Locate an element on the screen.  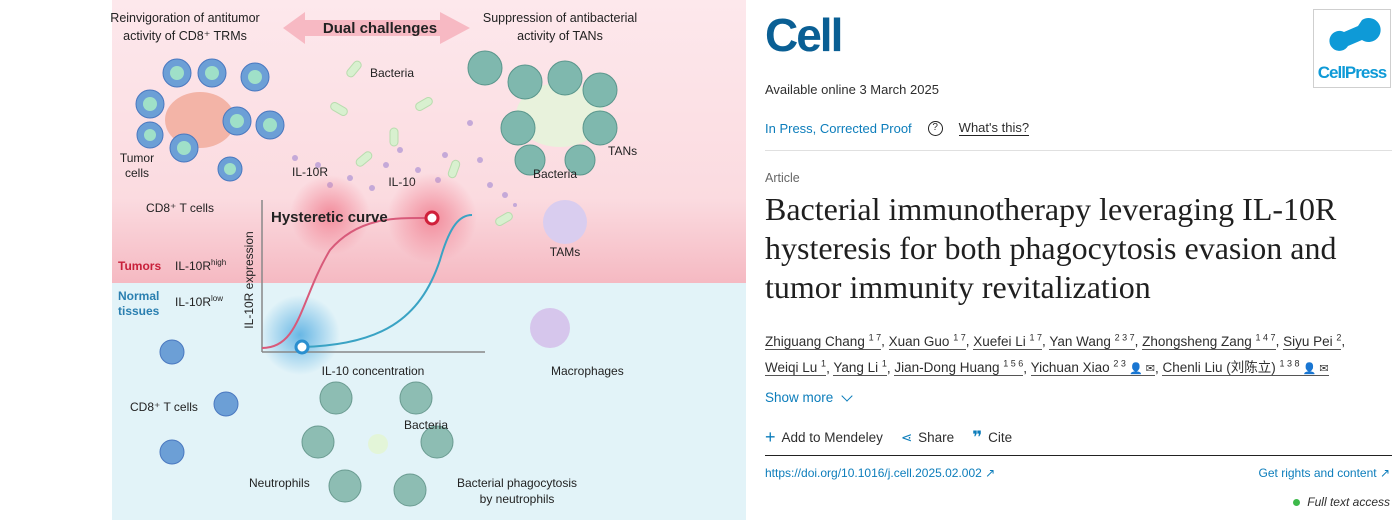
cellpress-icon is located at coordinates (1355, 34).